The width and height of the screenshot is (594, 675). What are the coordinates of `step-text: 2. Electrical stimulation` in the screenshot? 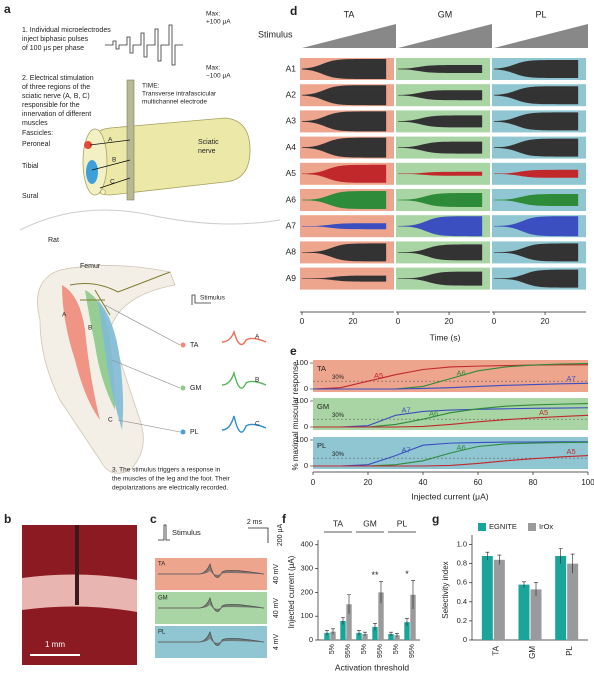 It's located at (58, 78).